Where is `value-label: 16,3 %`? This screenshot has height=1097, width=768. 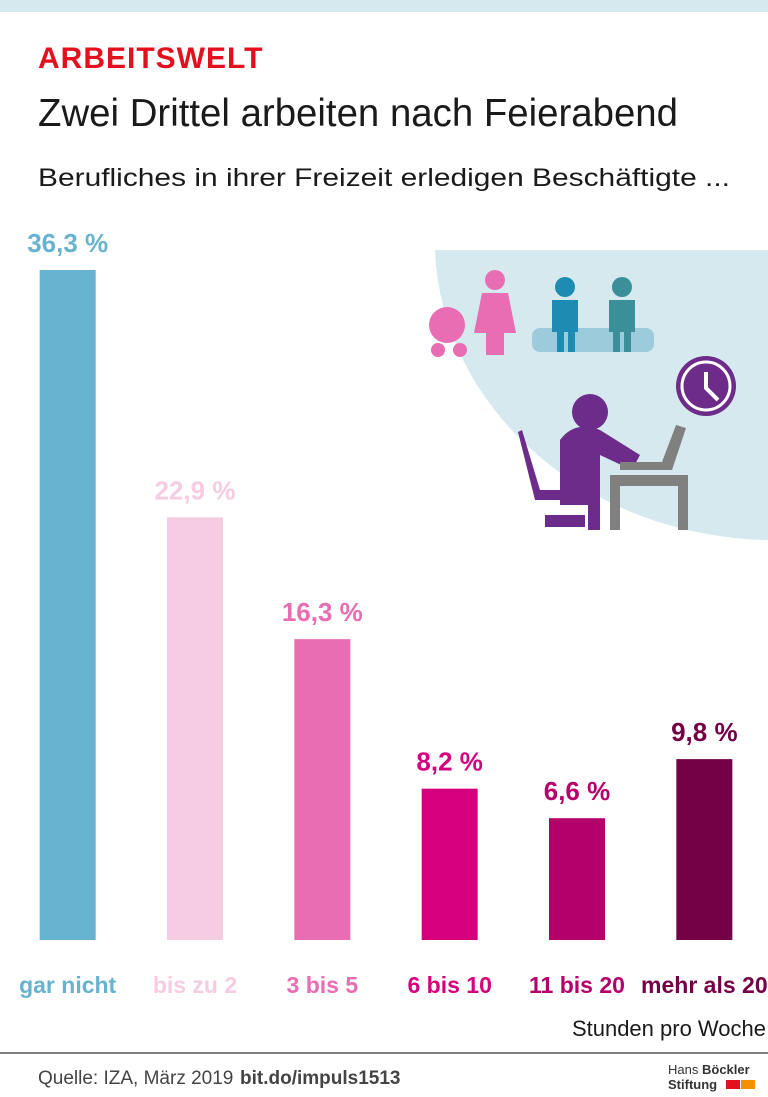 value-label: 16,3 % is located at coordinates (322, 612).